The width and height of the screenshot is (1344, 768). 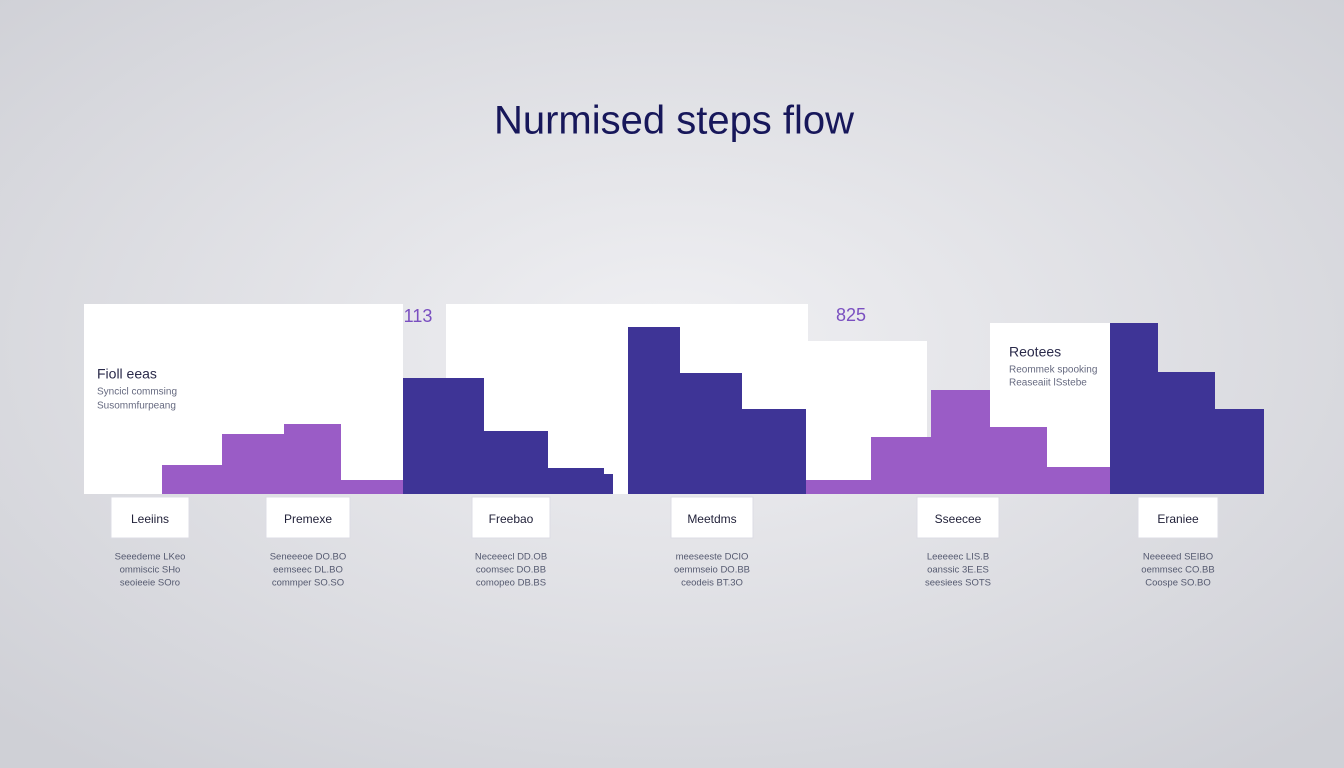 I want to click on step-detail: coomsec DO.BB, so click(x=511, y=570).